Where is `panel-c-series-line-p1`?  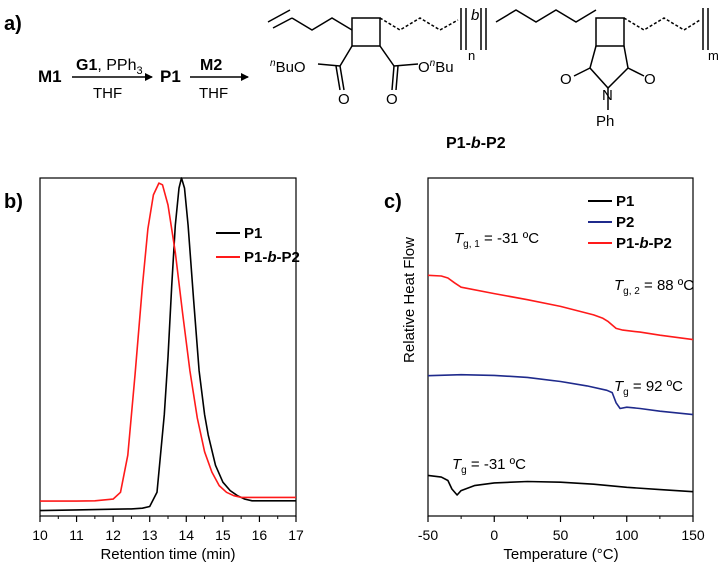
panel-c-series-line-p1 is located at coordinates (560, 485).